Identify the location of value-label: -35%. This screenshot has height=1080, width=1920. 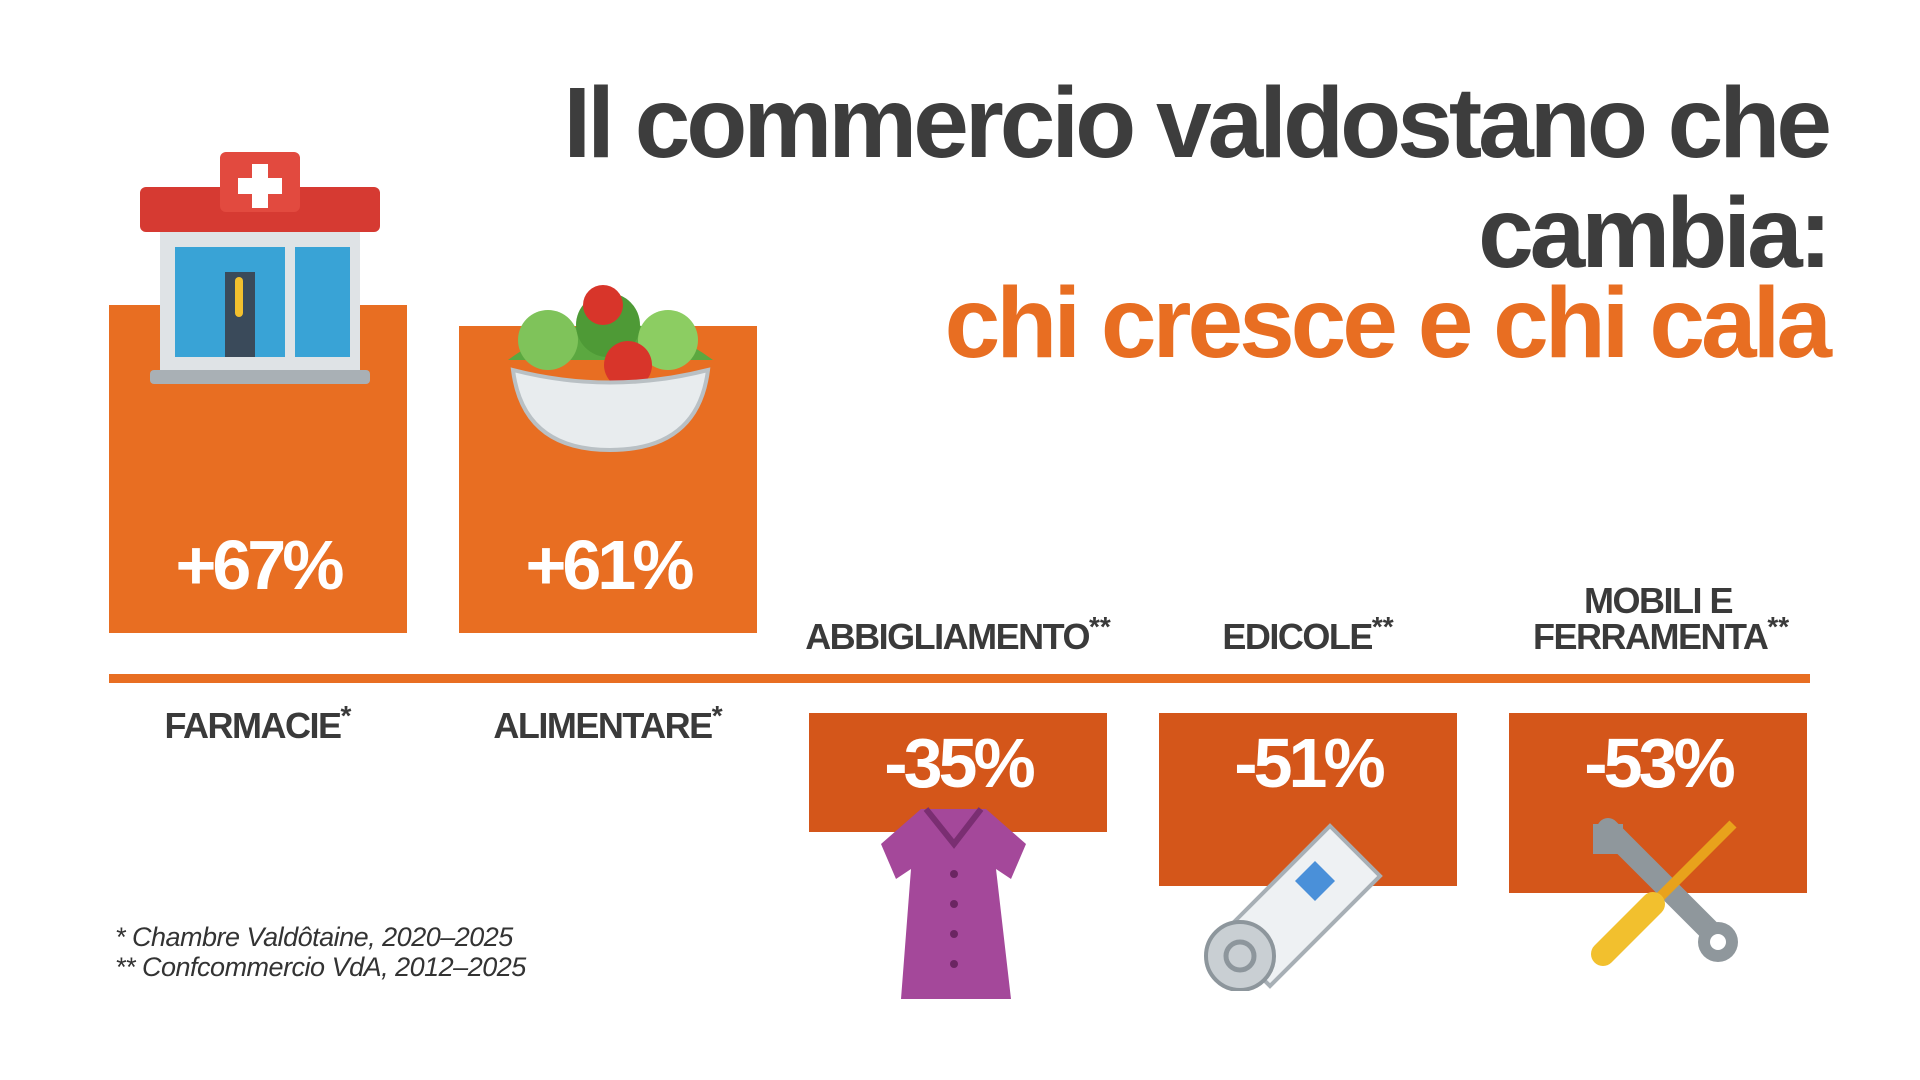
(959, 763).